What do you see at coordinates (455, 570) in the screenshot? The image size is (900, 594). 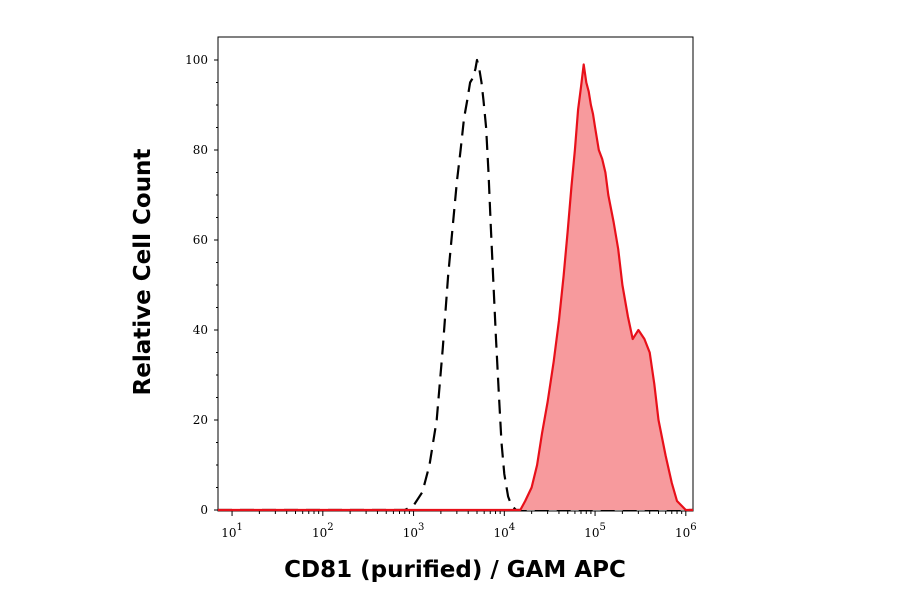 I see `x-axis-title: CD81 (purified) / GAM APC` at bounding box center [455, 570].